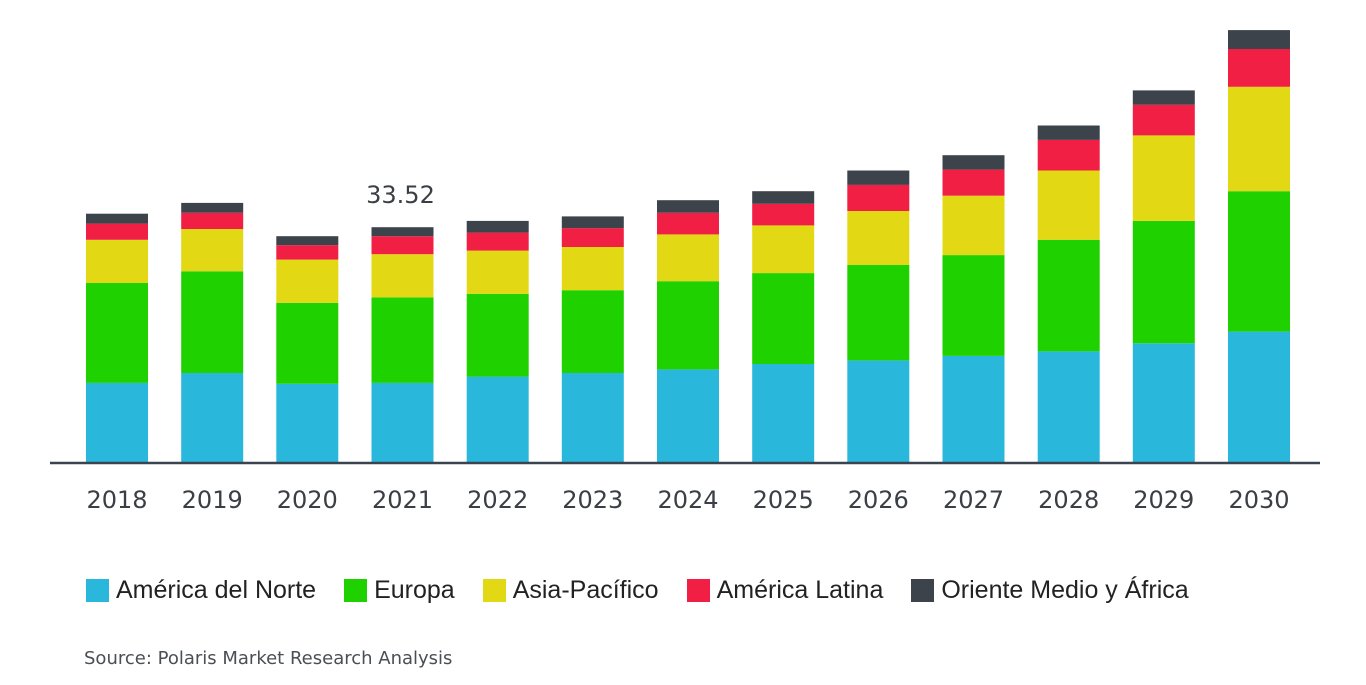 The height and width of the screenshot is (685, 1366). What do you see at coordinates (688, 258) in the screenshot?
I see `bar-segment-2024-s2` at bounding box center [688, 258].